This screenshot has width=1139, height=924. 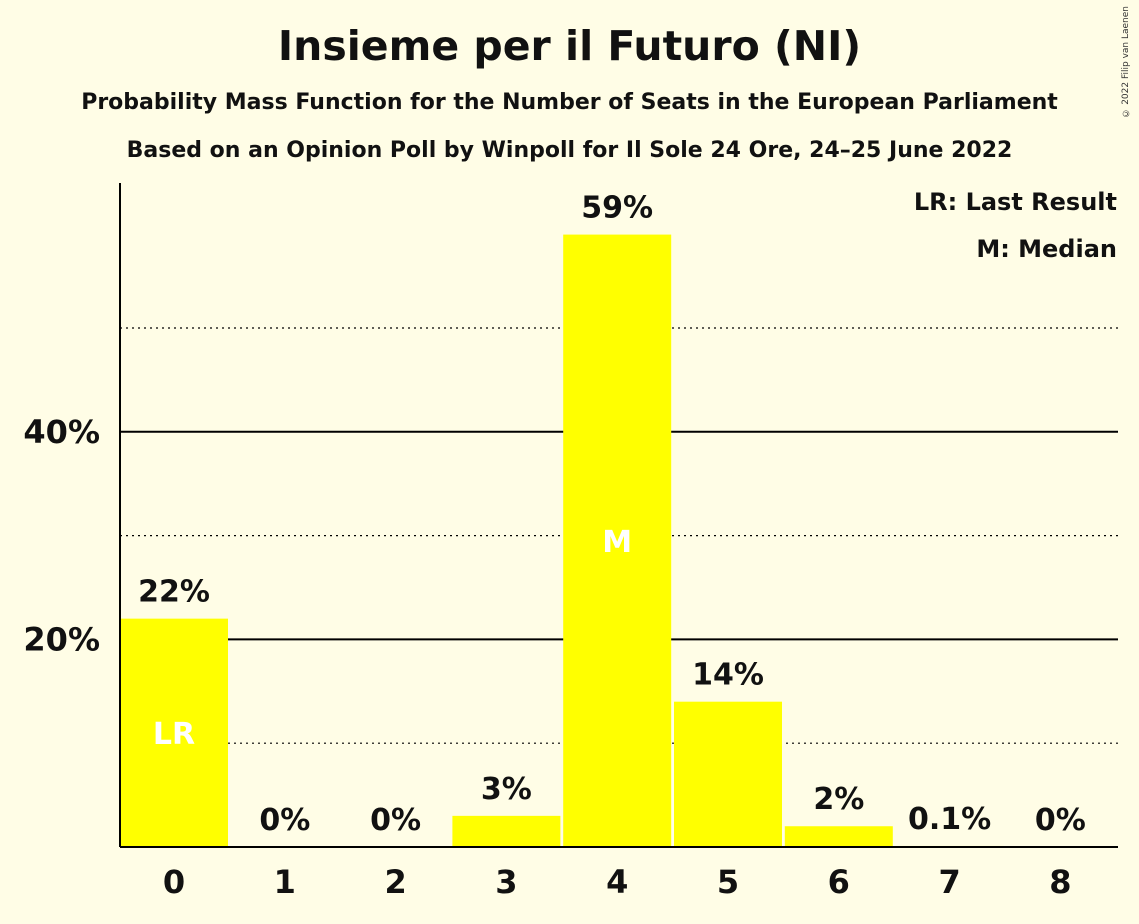 I want to click on bar-marker-label: M, so click(x=617, y=542).